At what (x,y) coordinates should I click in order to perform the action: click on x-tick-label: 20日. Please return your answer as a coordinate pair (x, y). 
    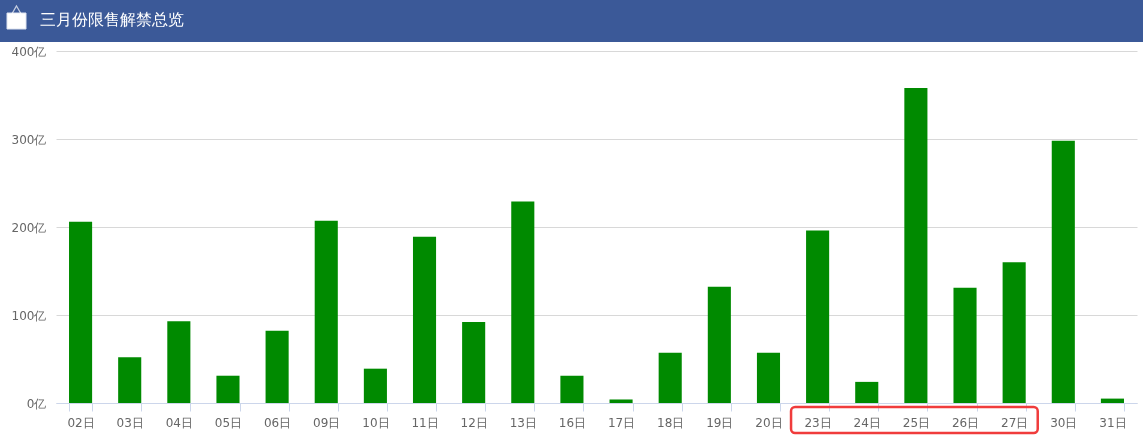
    Looking at the image, I should click on (769, 422).